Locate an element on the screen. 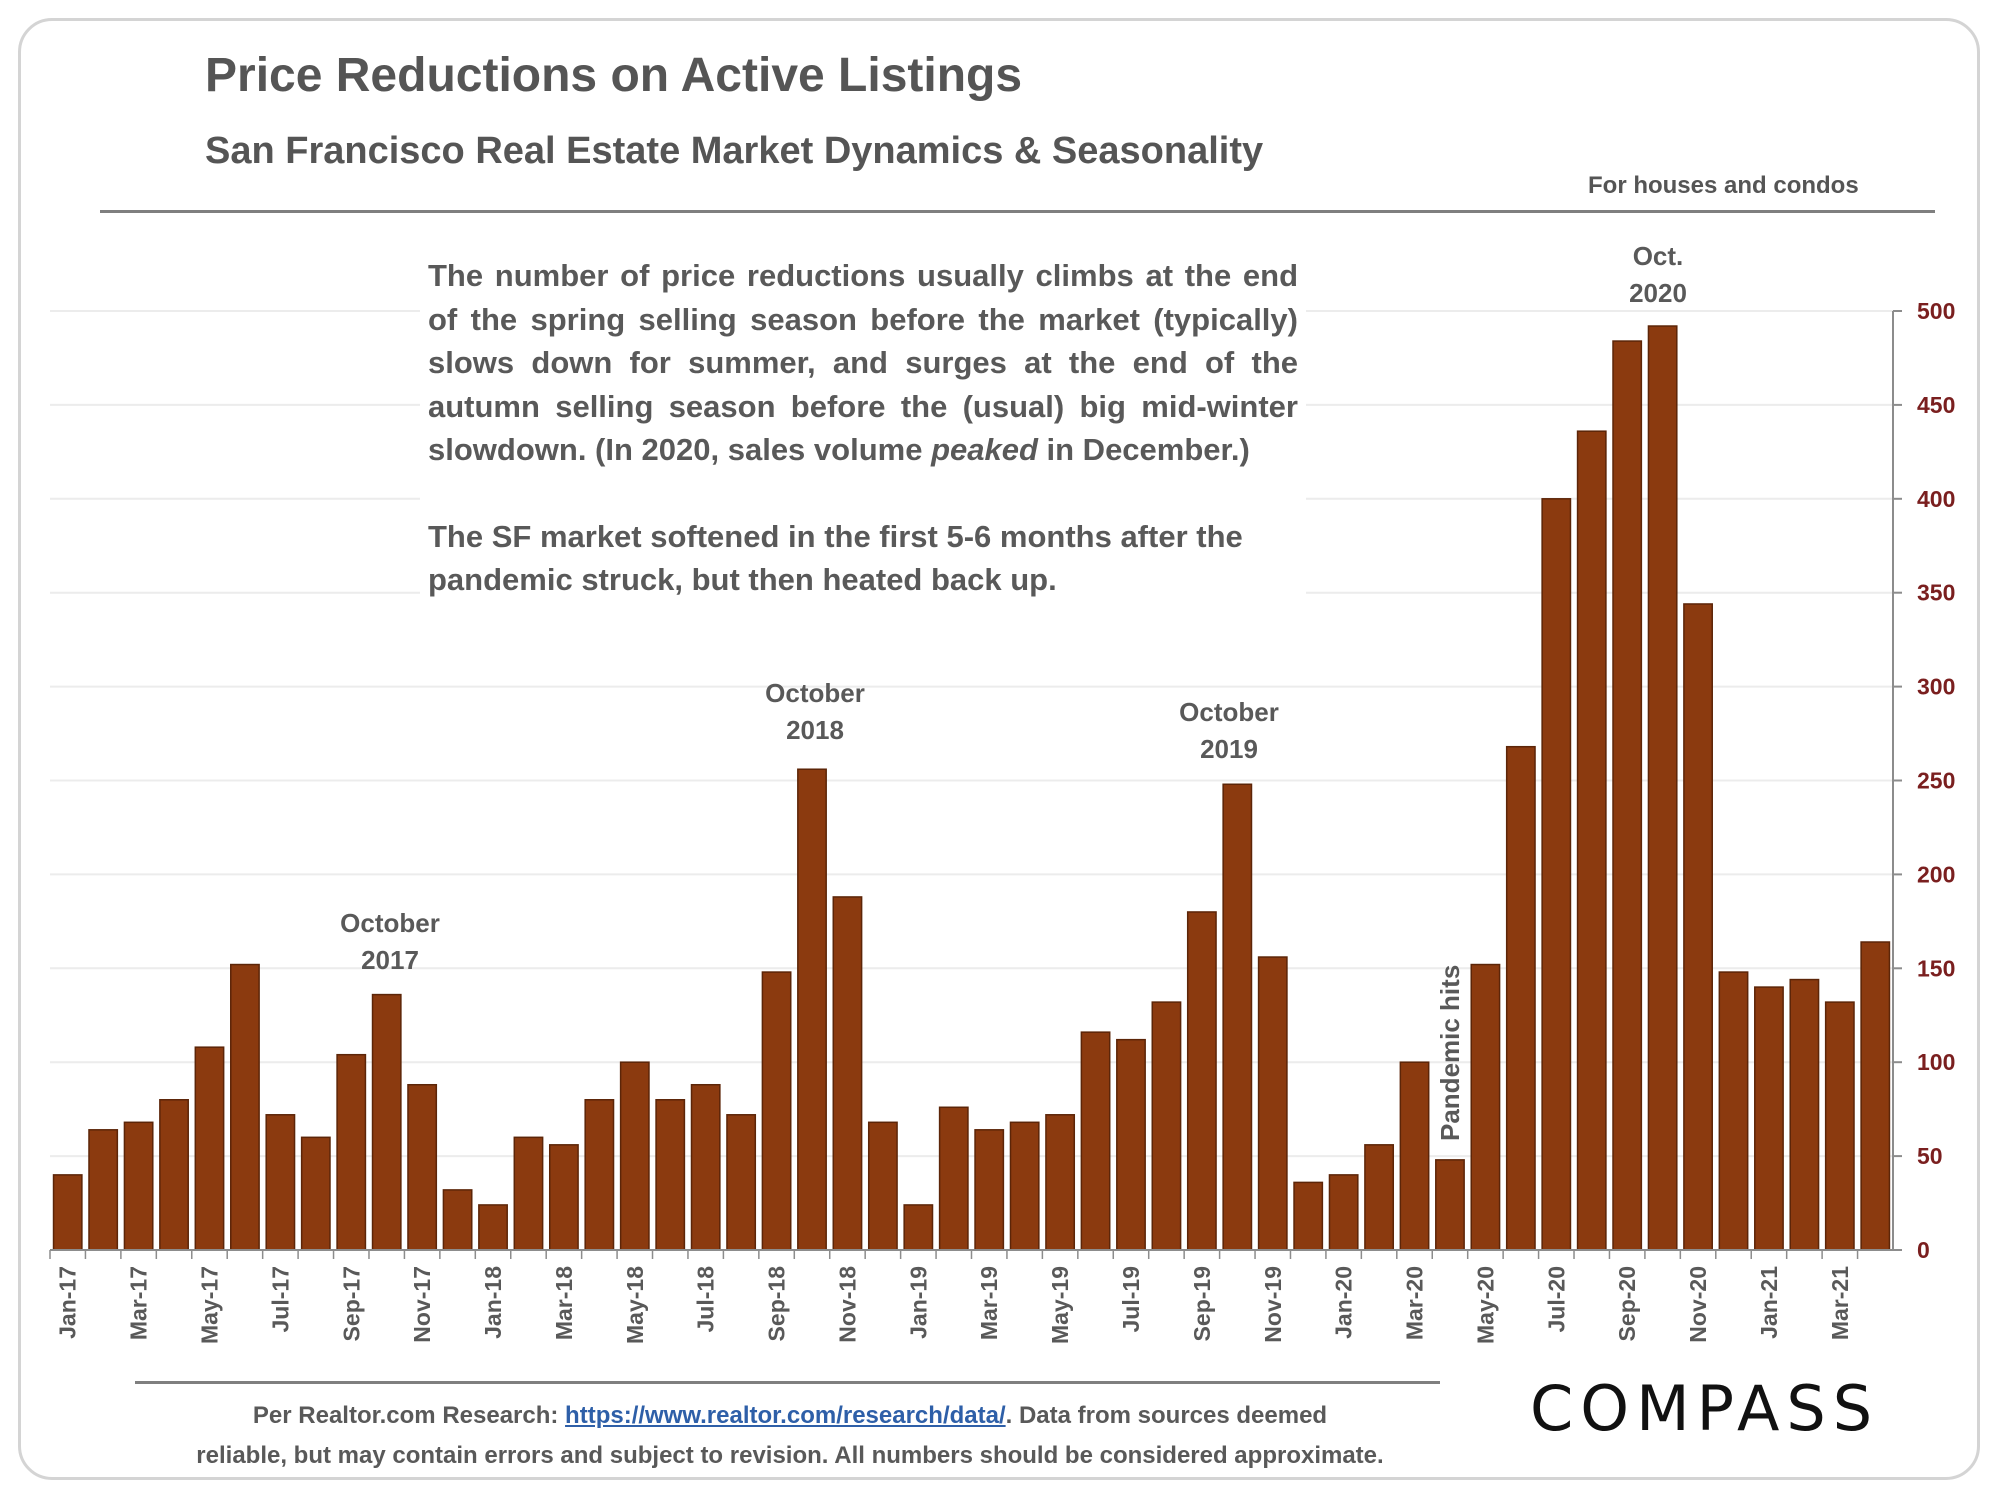  callout-oct2017-line1: October is located at coordinates (390, 923).